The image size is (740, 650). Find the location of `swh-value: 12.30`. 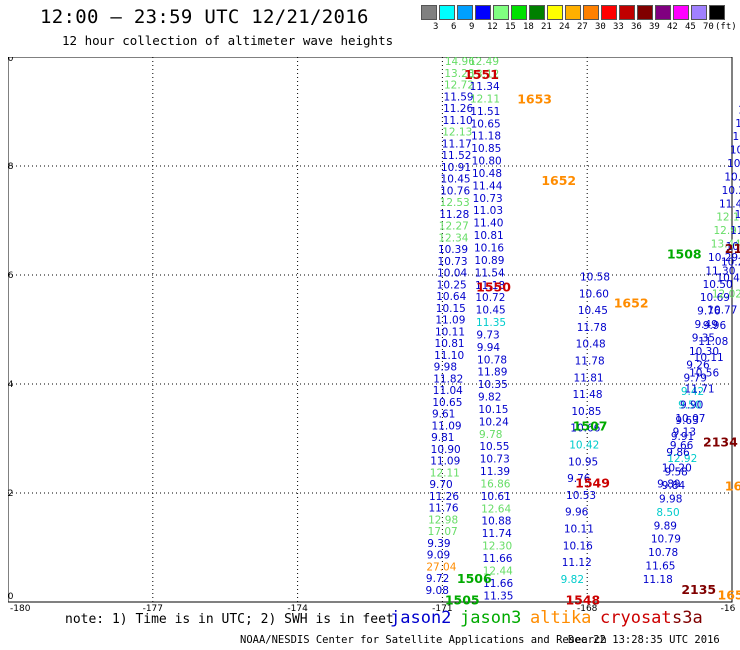

swh-value: 12.30 is located at coordinates (497, 547).